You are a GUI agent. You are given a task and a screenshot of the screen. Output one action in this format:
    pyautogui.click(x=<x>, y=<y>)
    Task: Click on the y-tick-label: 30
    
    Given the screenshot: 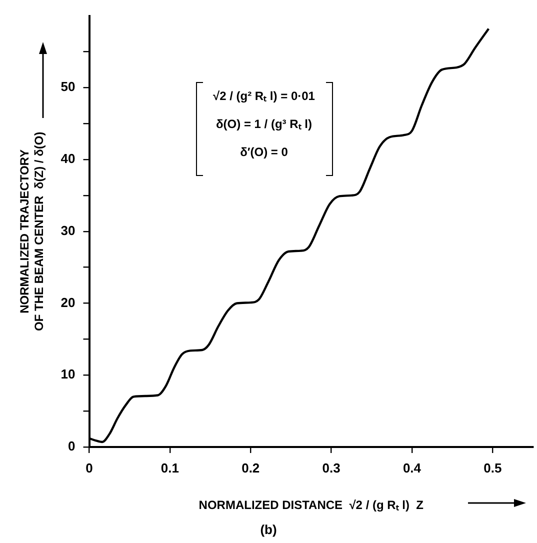 What is the action you would take?
    pyautogui.click(x=68, y=230)
    